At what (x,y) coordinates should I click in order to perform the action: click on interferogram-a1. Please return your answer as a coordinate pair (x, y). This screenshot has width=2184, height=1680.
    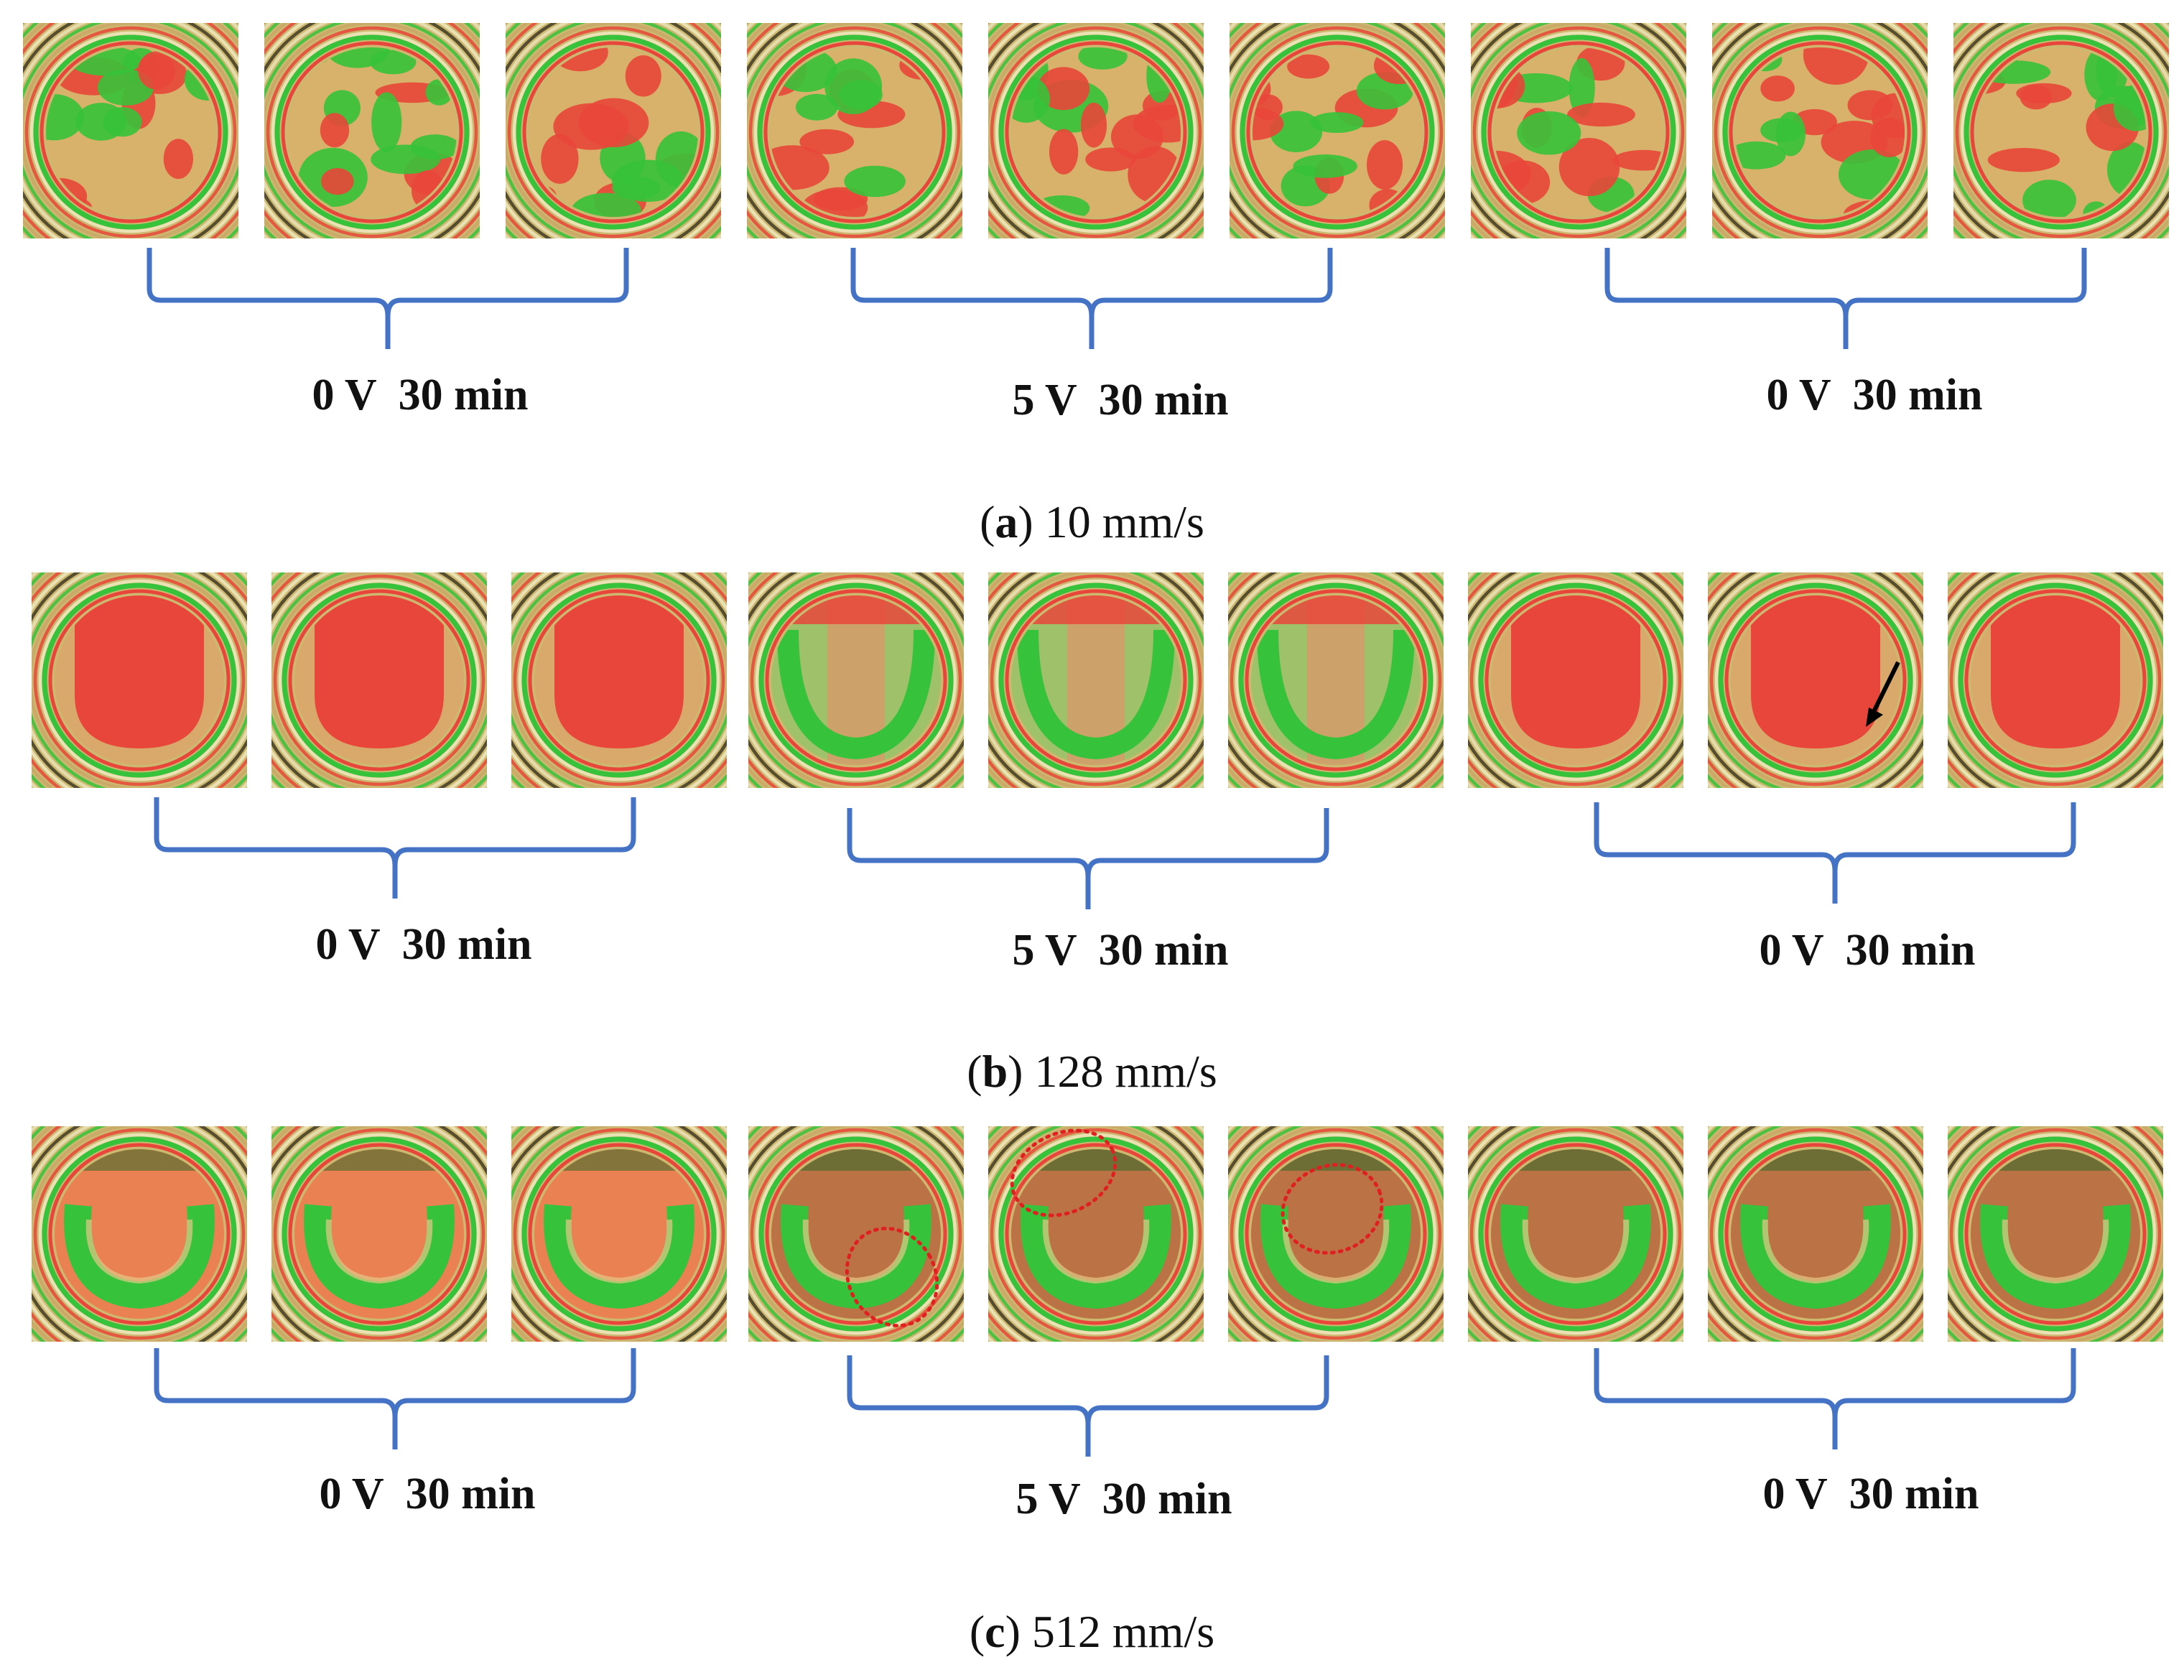
    Looking at the image, I should click on (130, 130).